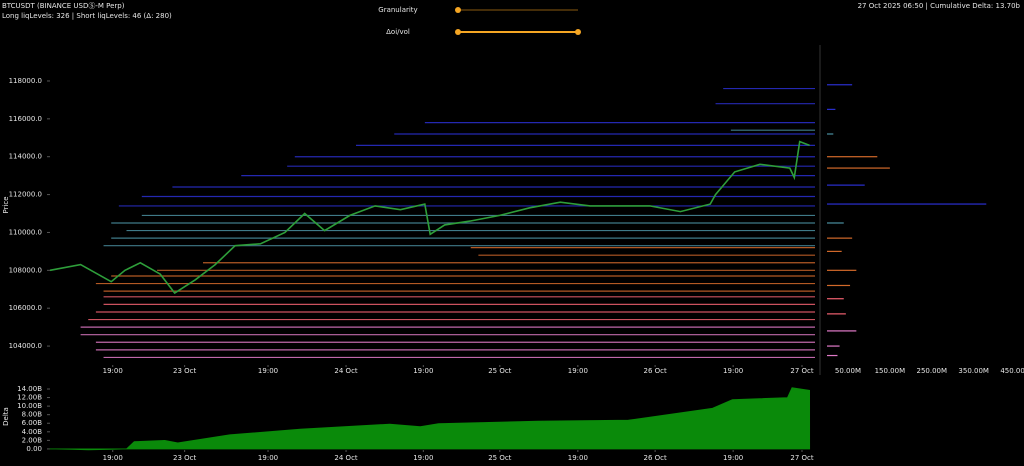 This screenshot has width=1024, height=466. Describe the element at coordinates (890, 371) in the screenshot. I see `x-tick-label: 150.00M` at that location.